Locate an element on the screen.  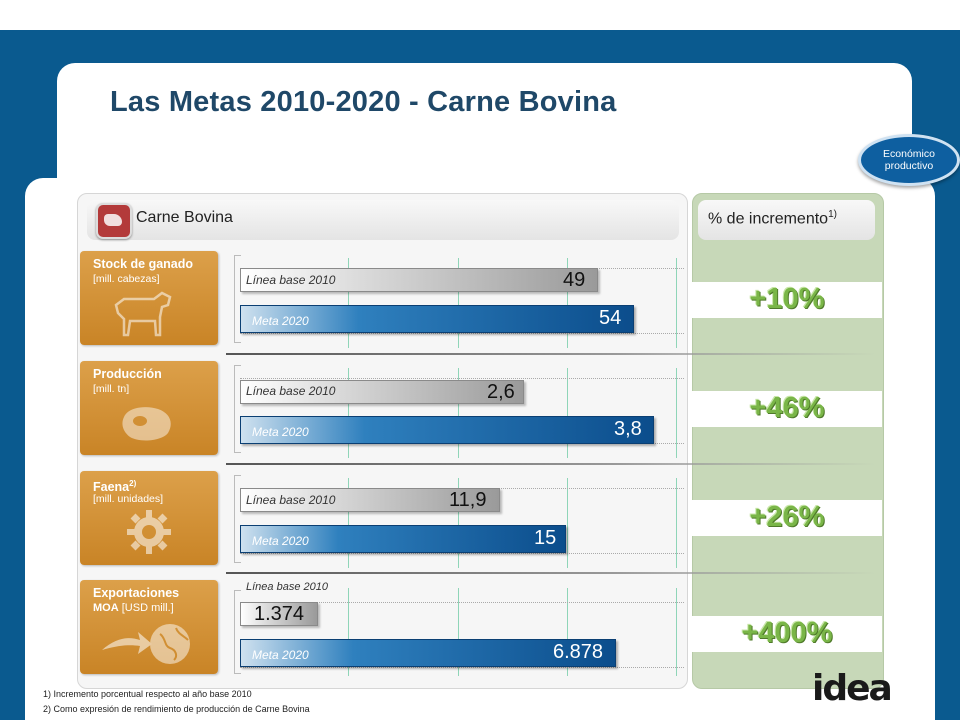
meat-icon is located at coordinates (146, 424).